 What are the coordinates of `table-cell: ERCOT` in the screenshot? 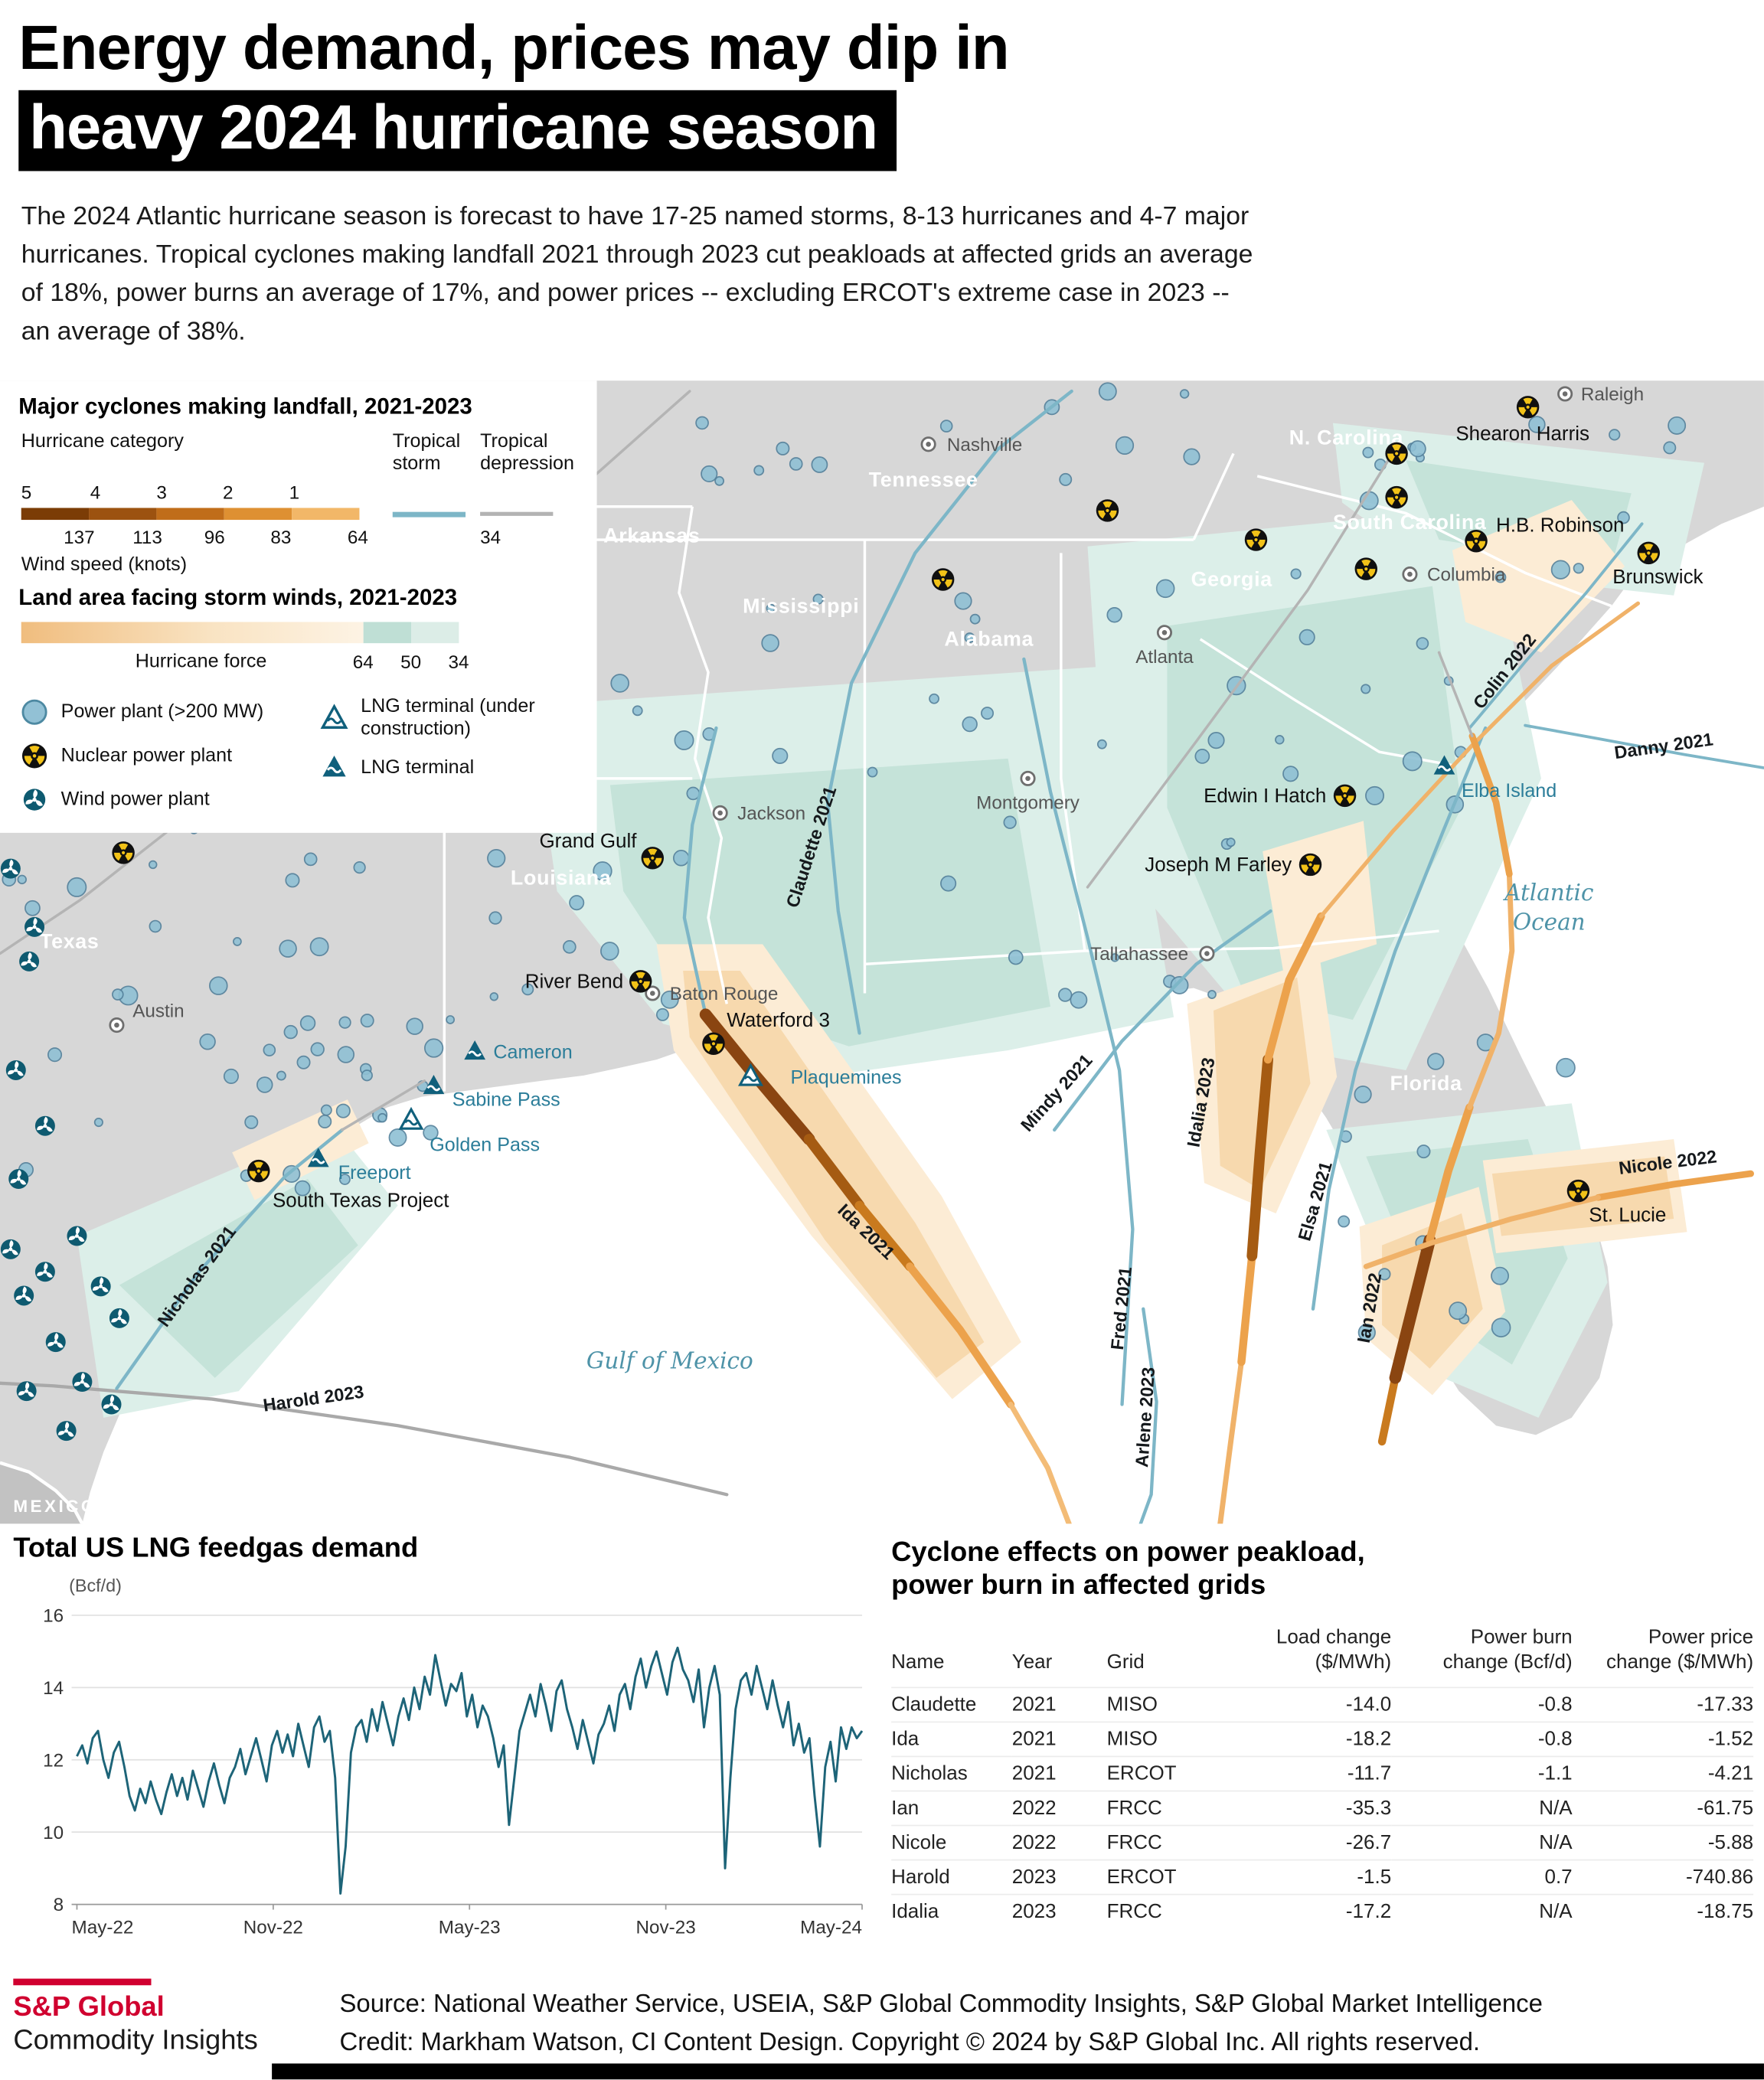 It's located at (1162, 1773).